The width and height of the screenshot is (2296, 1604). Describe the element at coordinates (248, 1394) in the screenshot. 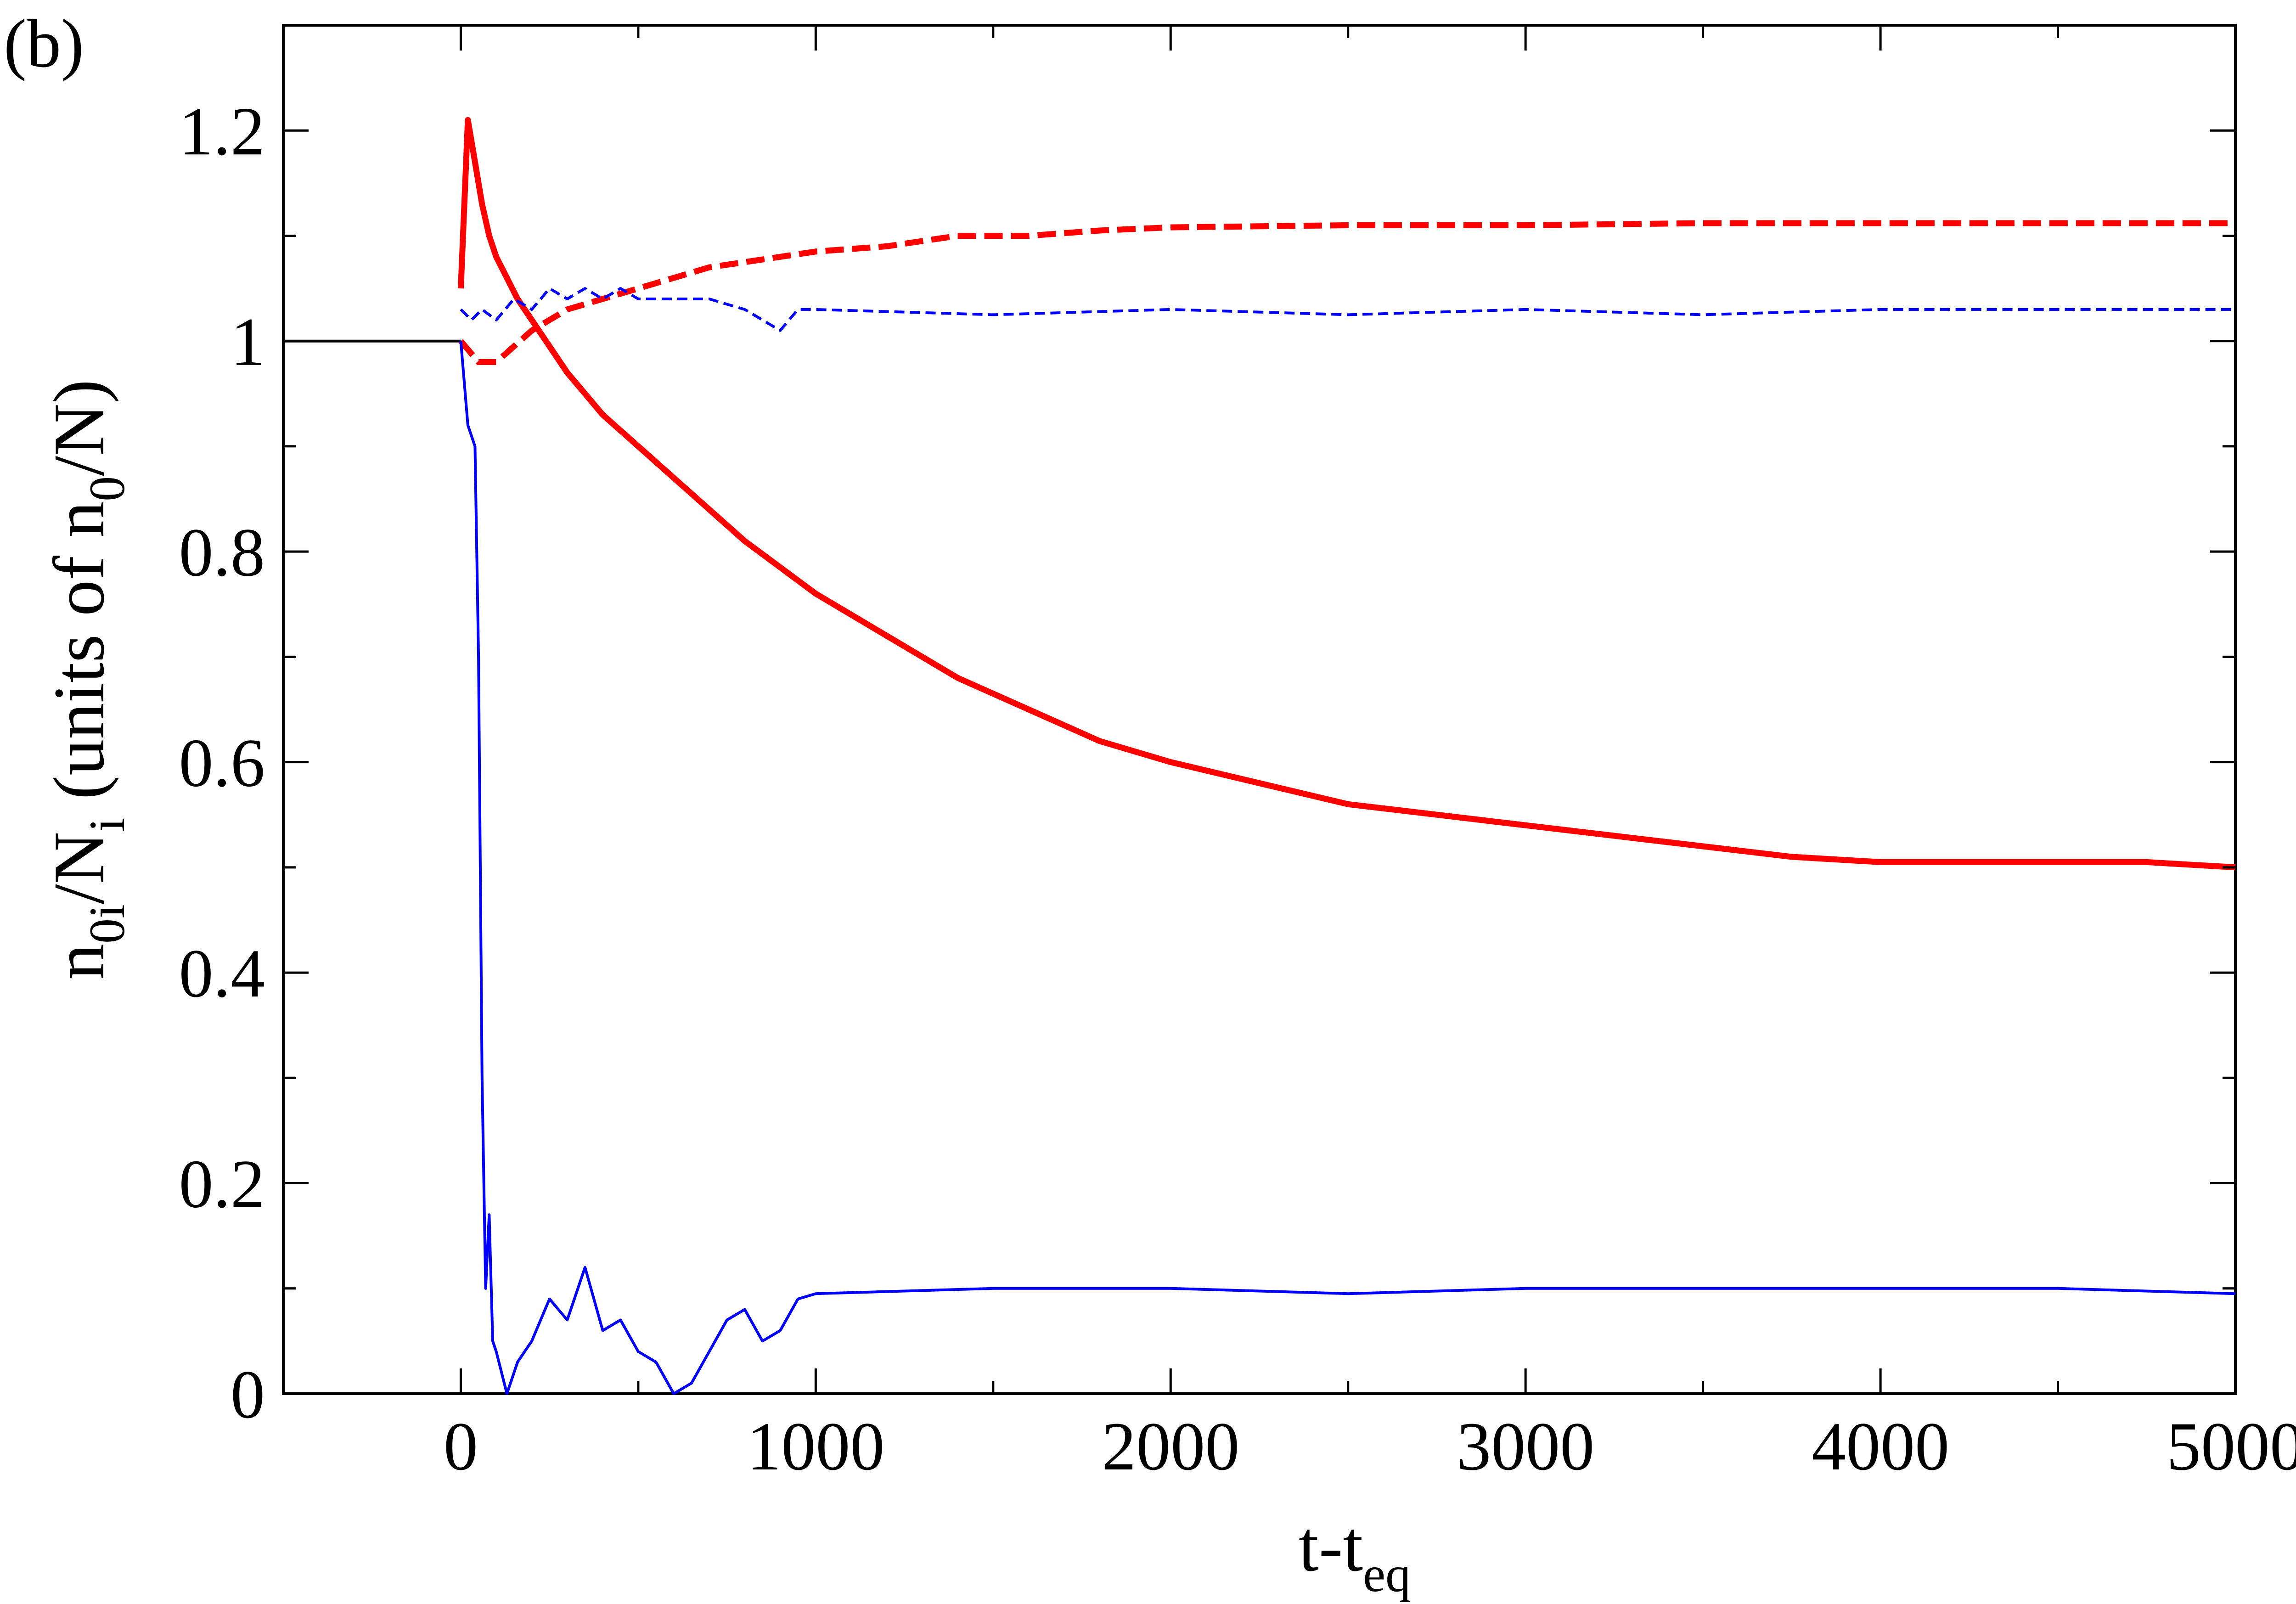

I see `y-tick-label: 0` at that location.